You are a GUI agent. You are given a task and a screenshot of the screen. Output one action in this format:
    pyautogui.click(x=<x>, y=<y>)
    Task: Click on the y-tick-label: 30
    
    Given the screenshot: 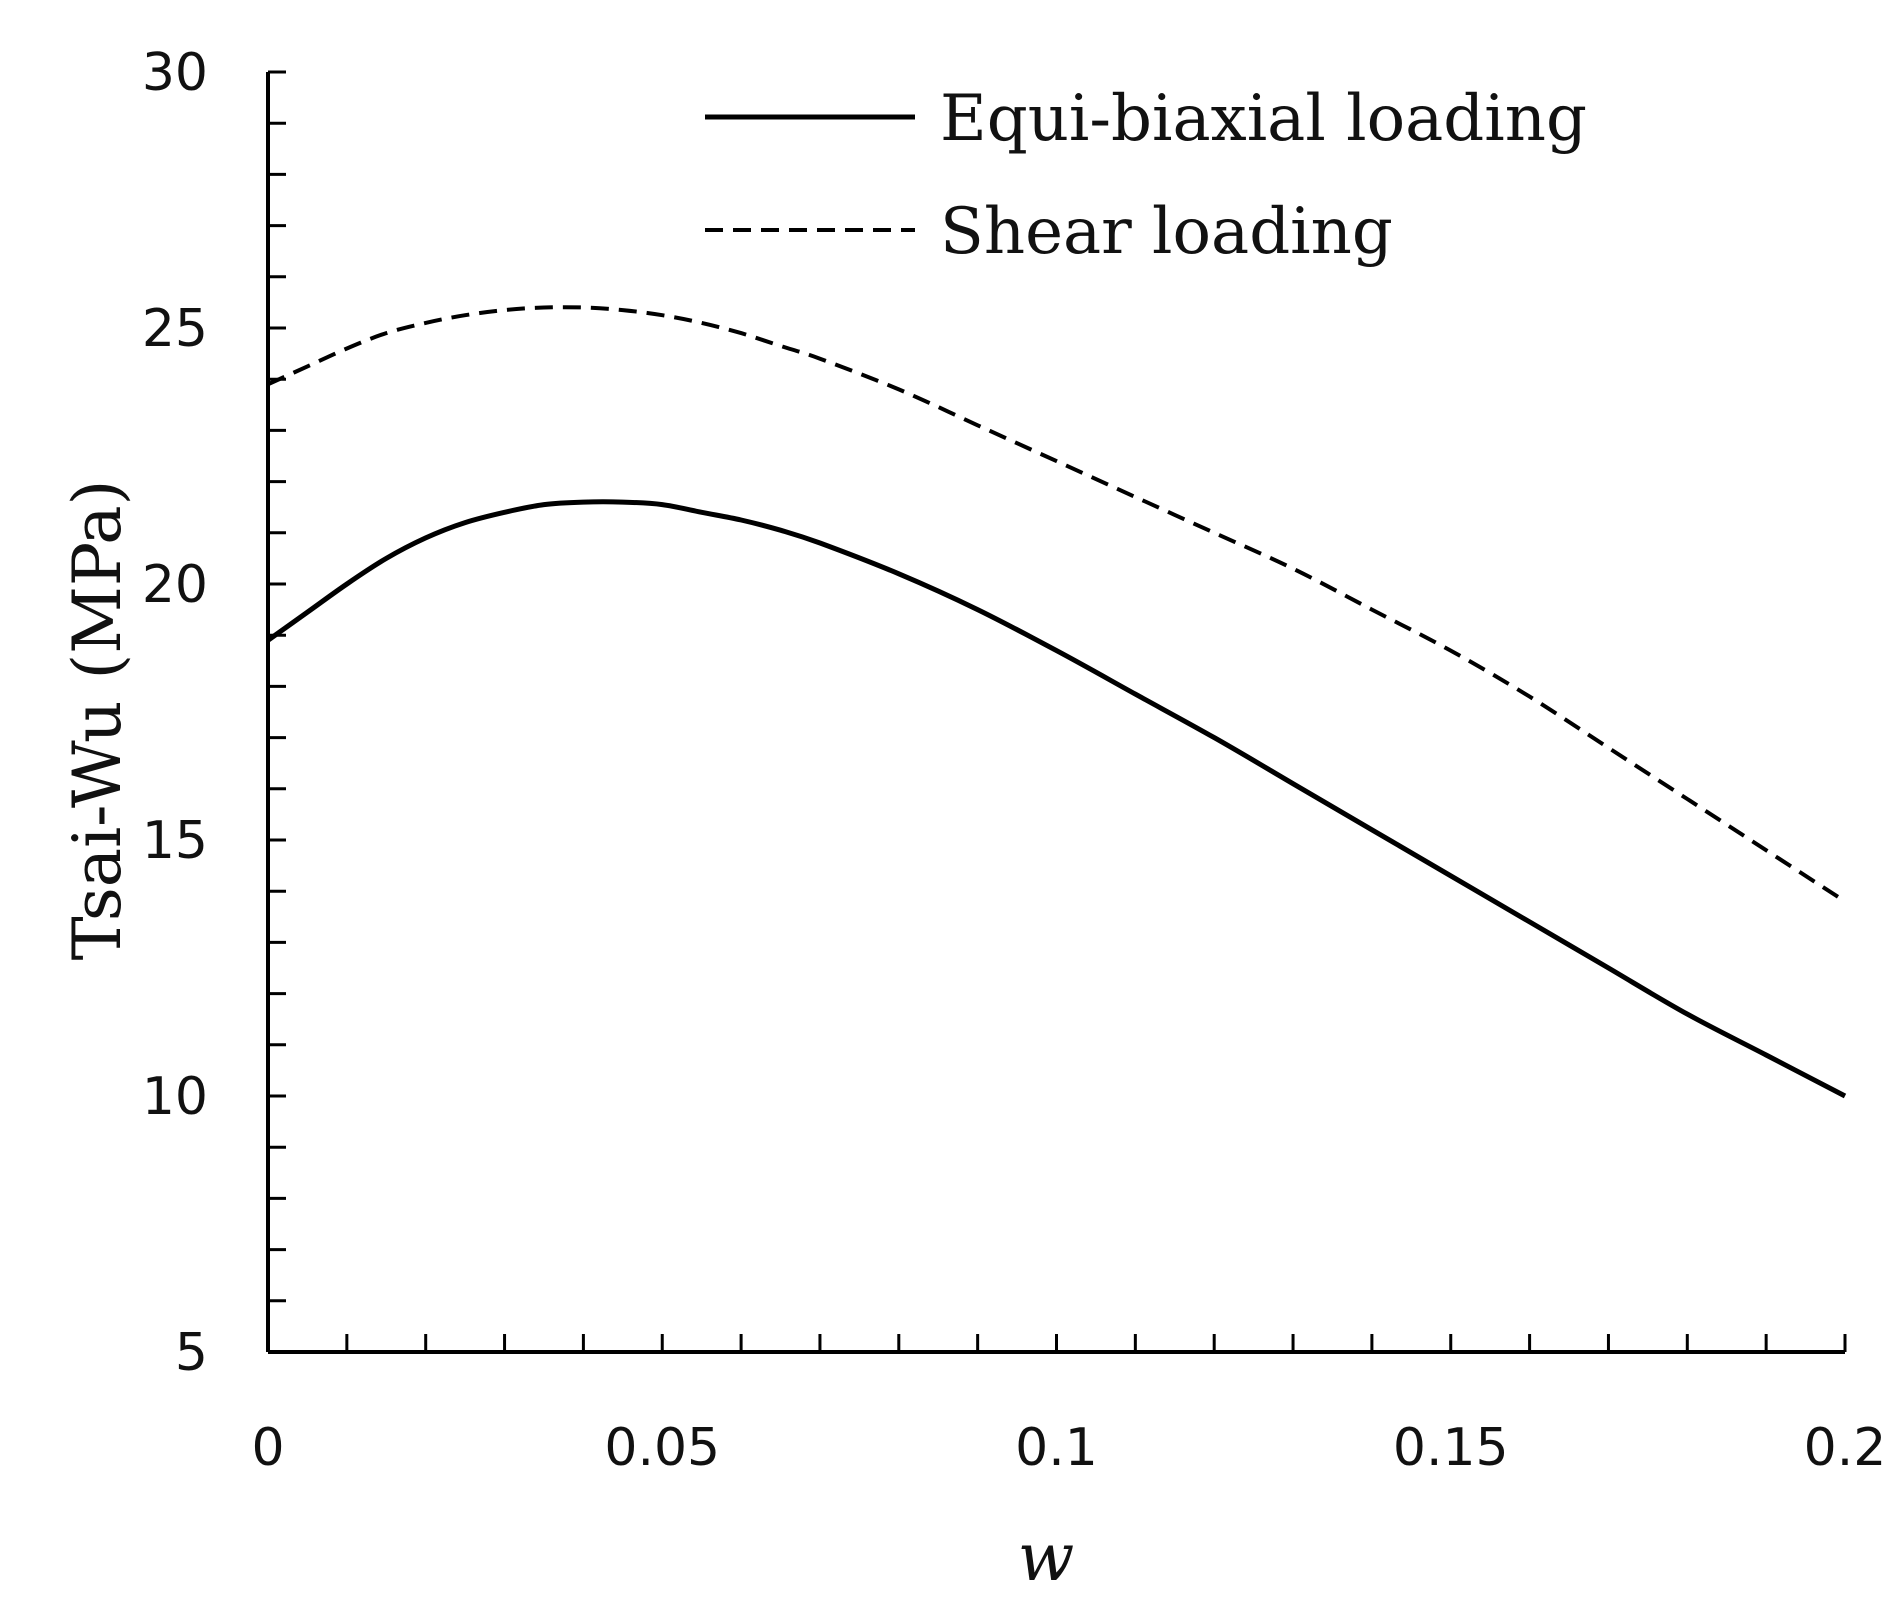 What is the action you would take?
    pyautogui.click(x=175, y=73)
    